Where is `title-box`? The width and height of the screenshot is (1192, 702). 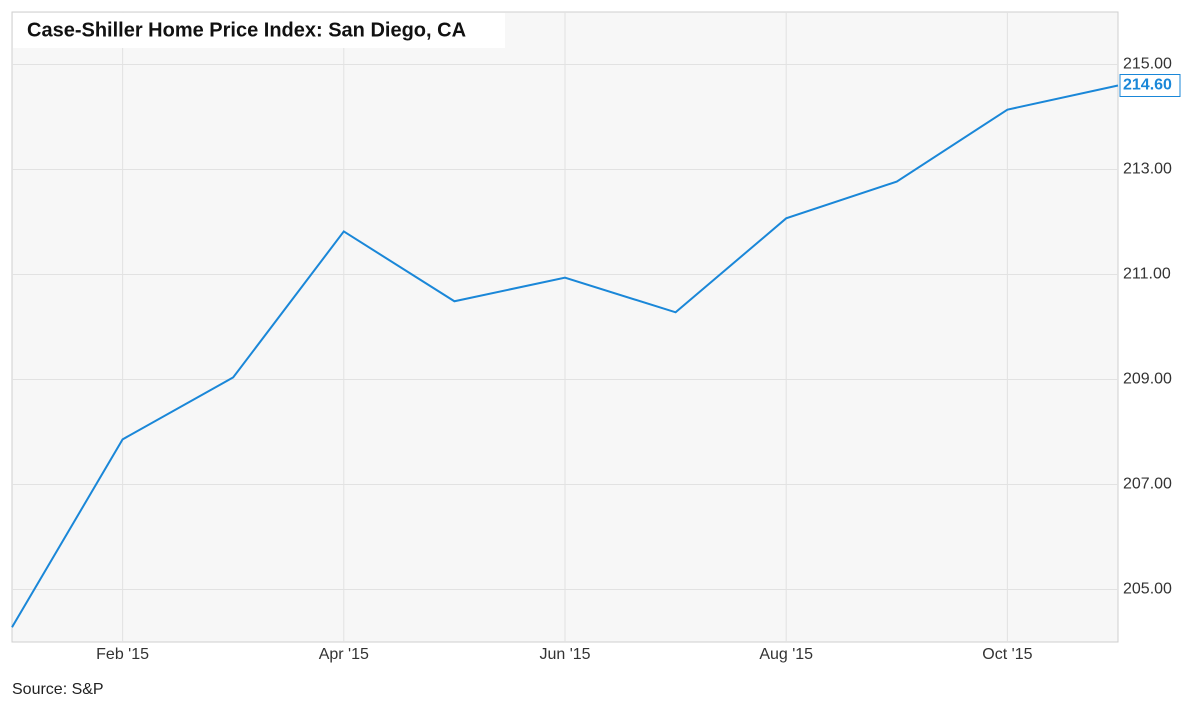 title-box is located at coordinates (259, 30).